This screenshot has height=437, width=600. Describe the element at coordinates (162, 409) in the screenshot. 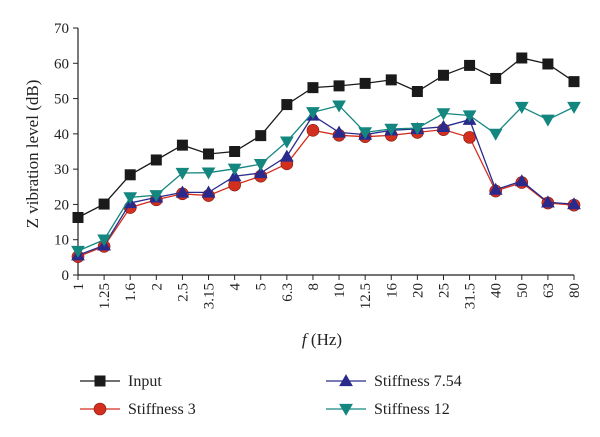

I see `legend-label: Stiffness 3` at that location.